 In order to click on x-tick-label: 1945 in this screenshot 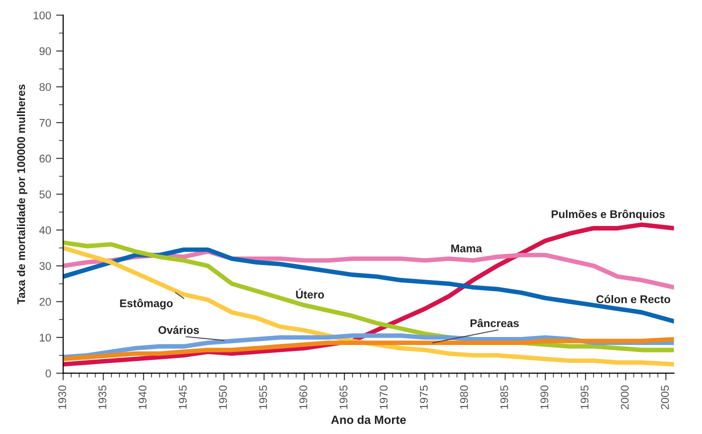, I will do `click(182, 397)`.